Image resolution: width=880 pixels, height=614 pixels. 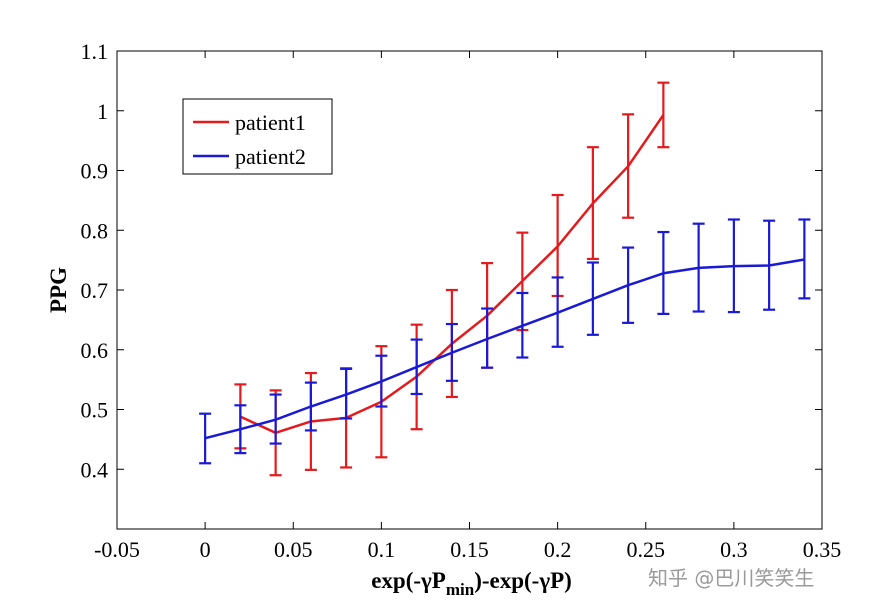 I want to click on x-axis-title-subscript: min, so click(x=460, y=589).